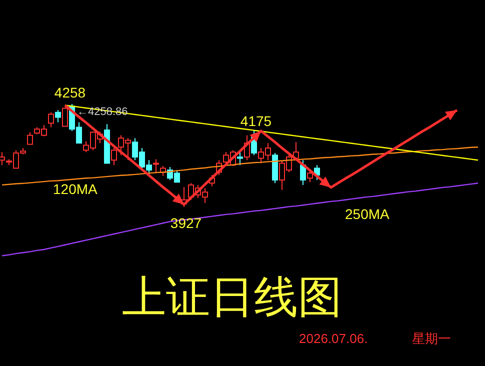 The height and width of the screenshot is (366, 485). What do you see at coordinates (75, 189) in the screenshot?
I see `series-label: 120MA` at bounding box center [75, 189].